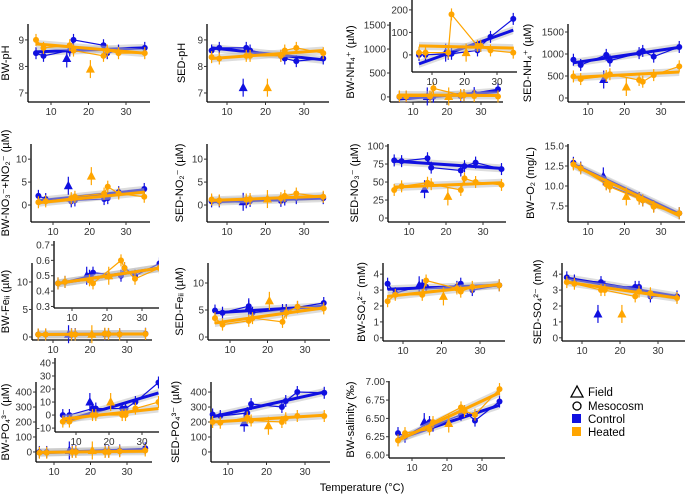 This screenshot has width=685, height=496. I want to click on y-axis-label: BW-SO₄²⁻ (mM), so click(362, 302).